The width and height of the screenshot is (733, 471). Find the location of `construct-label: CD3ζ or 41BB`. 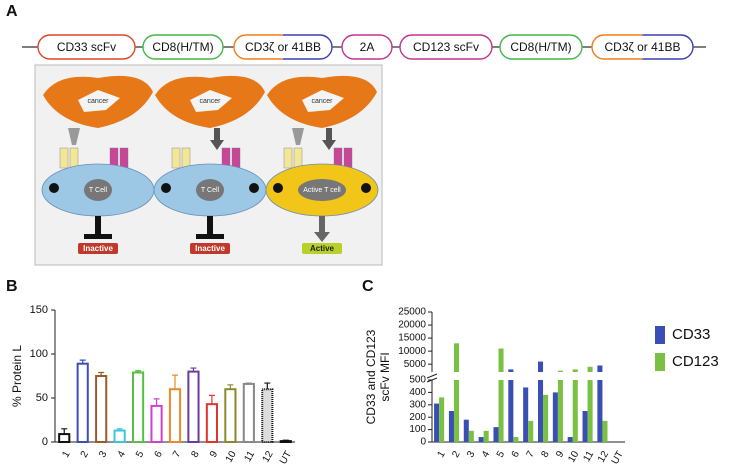

construct-label: CD3ζ or 41BB is located at coordinates (283, 47).